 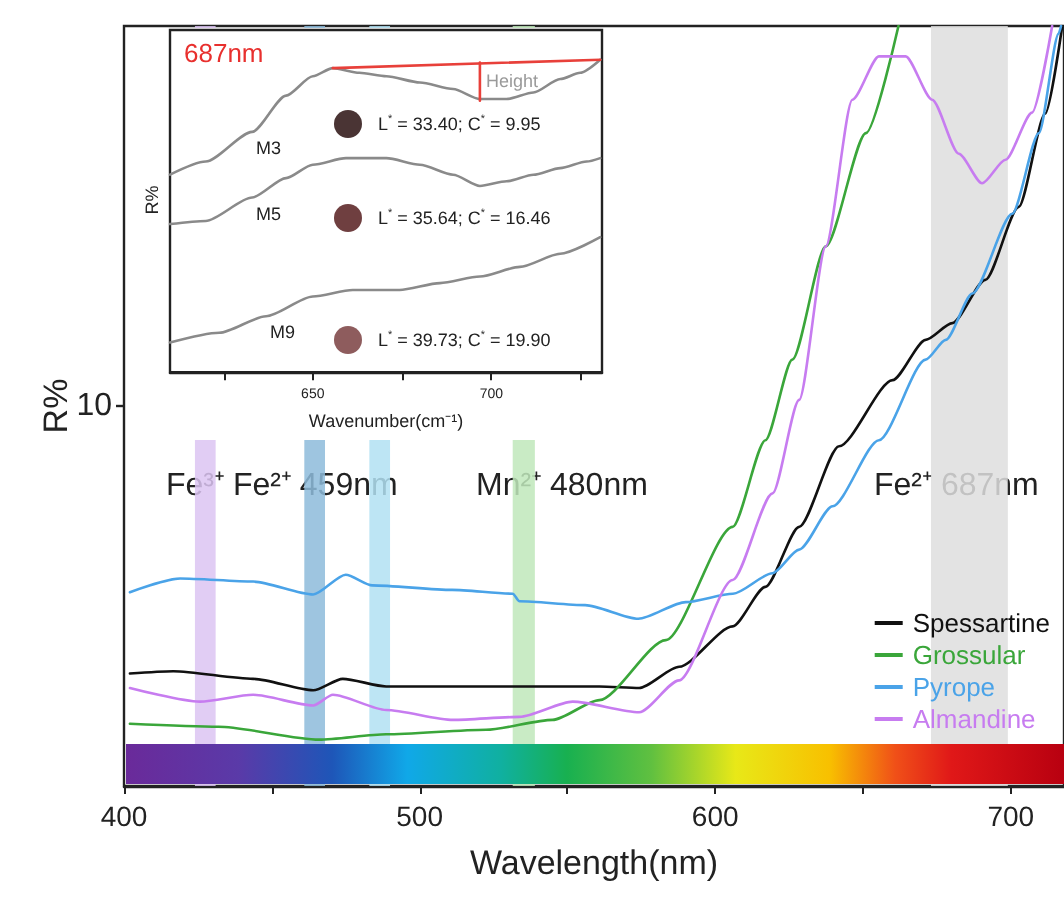 I want to click on legend-label: Grossular, so click(x=969, y=655).